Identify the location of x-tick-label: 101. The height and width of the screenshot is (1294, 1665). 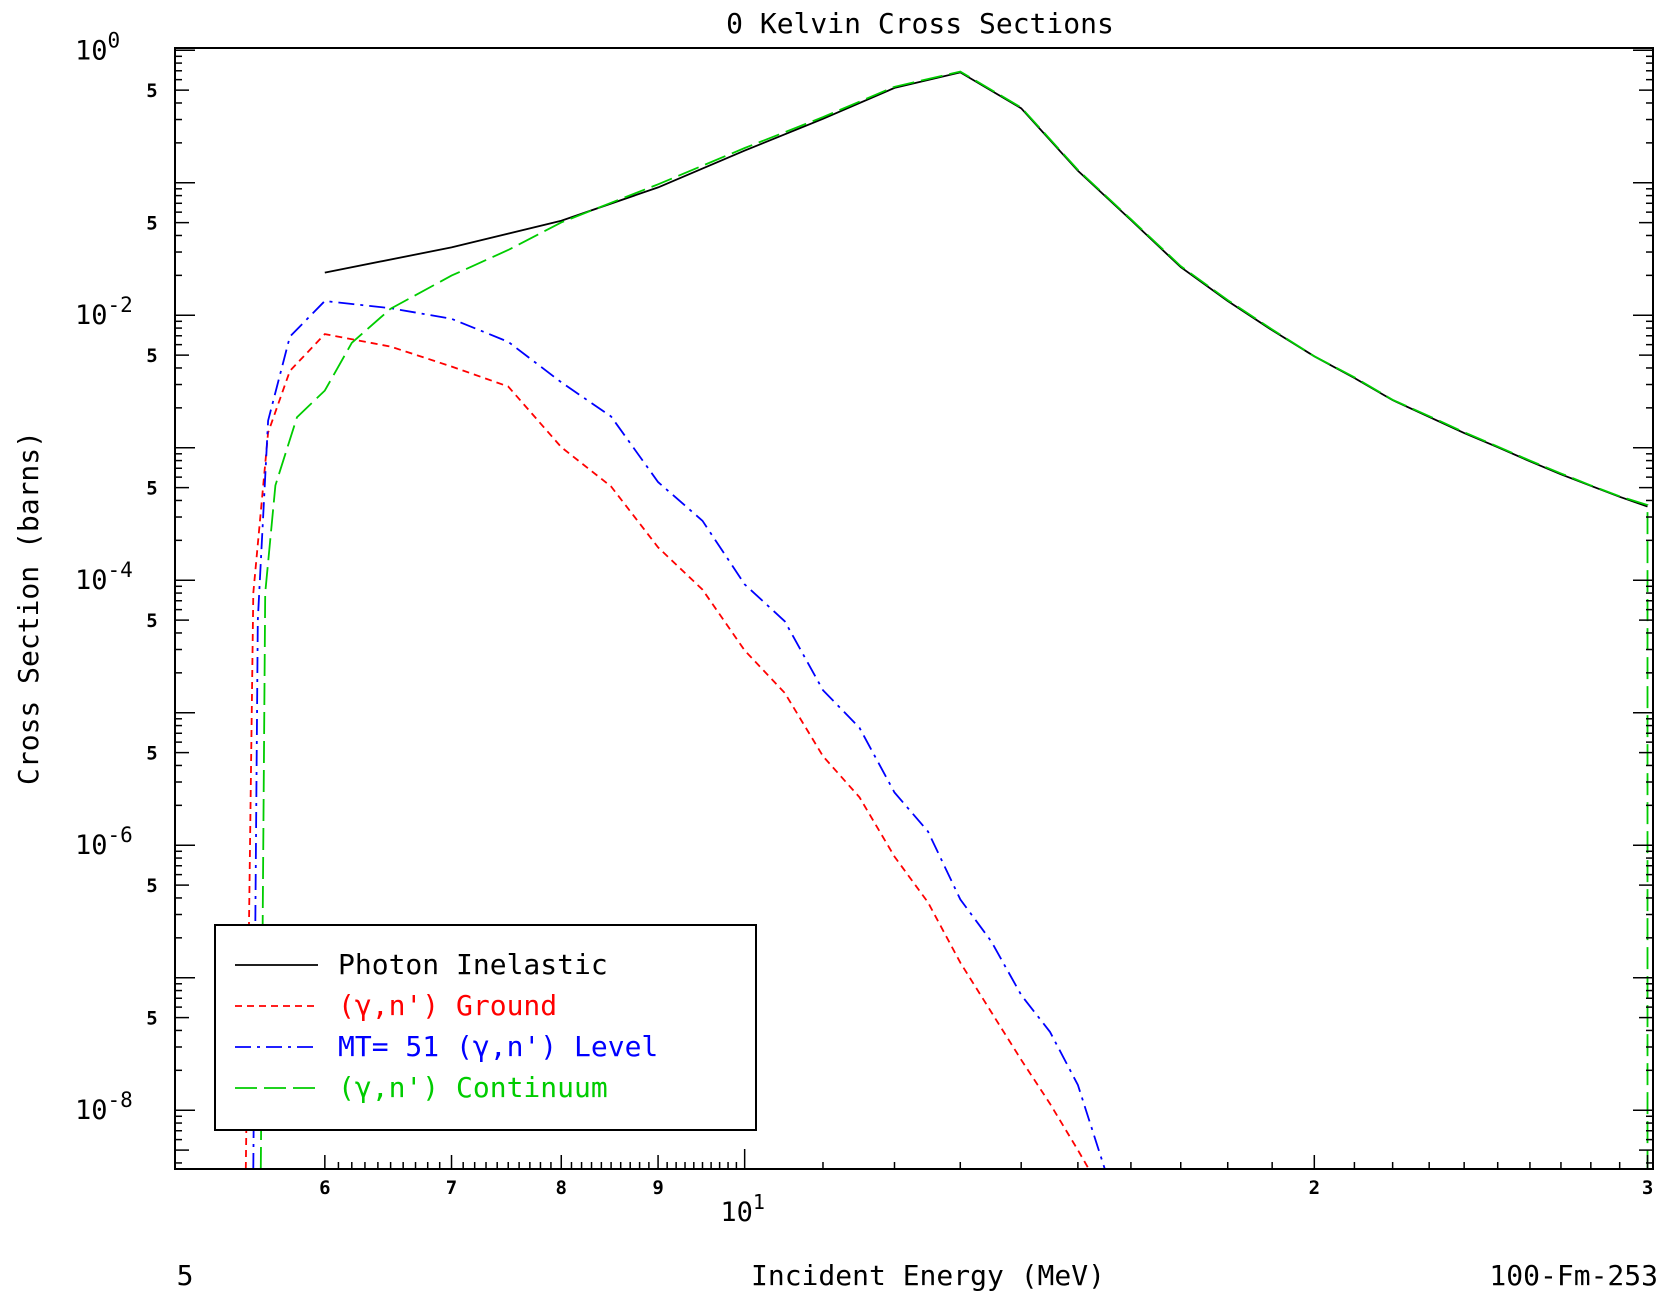
(742, 1209).